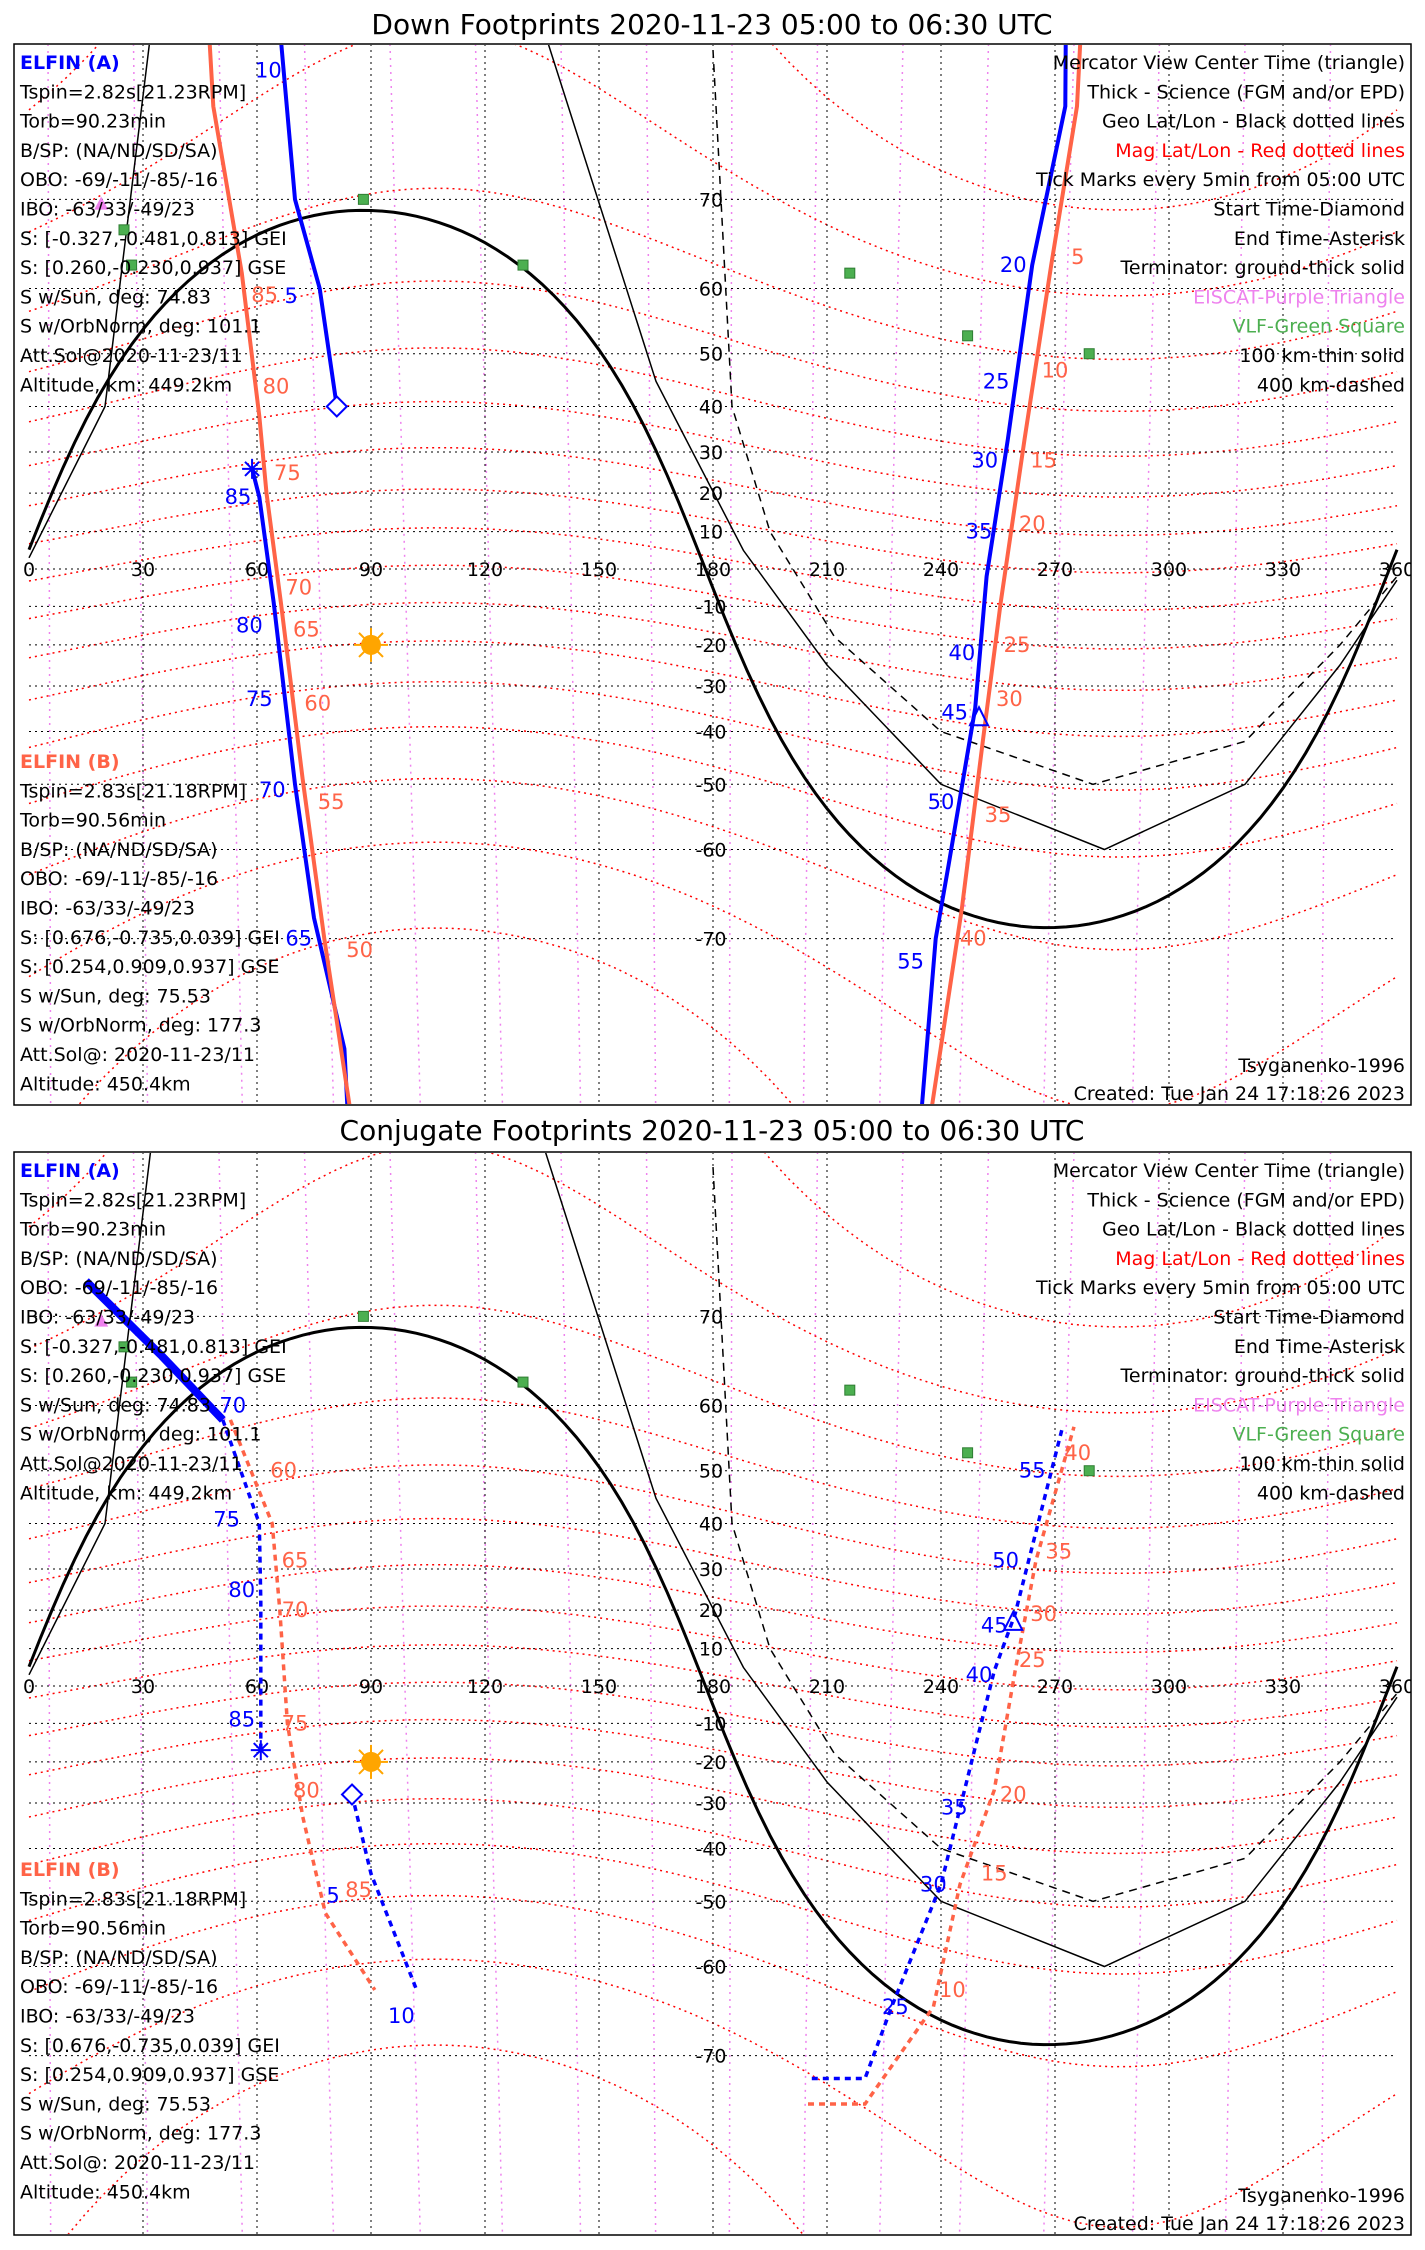 The image size is (1425, 2250). What do you see at coordinates (1263, 268) in the screenshot?
I see `legend-entry: Terminator: ground-thick solid` at bounding box center [1263, 268].